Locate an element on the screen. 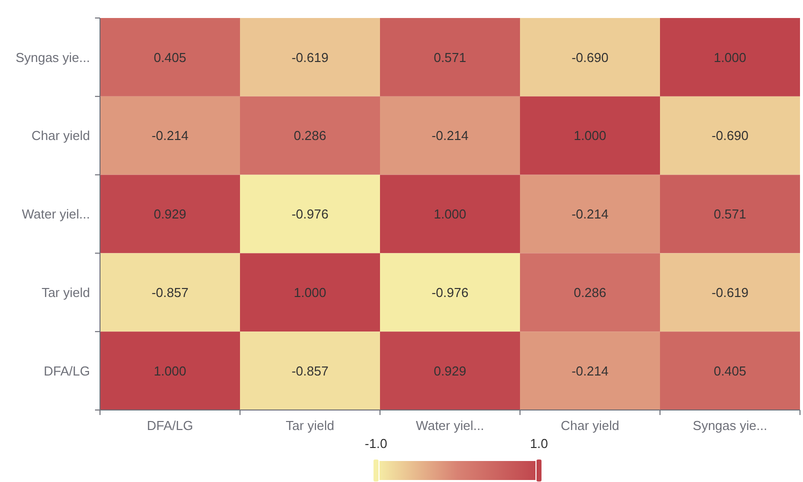  y-tick-label: Char yield is located at coordinates (60, 136).